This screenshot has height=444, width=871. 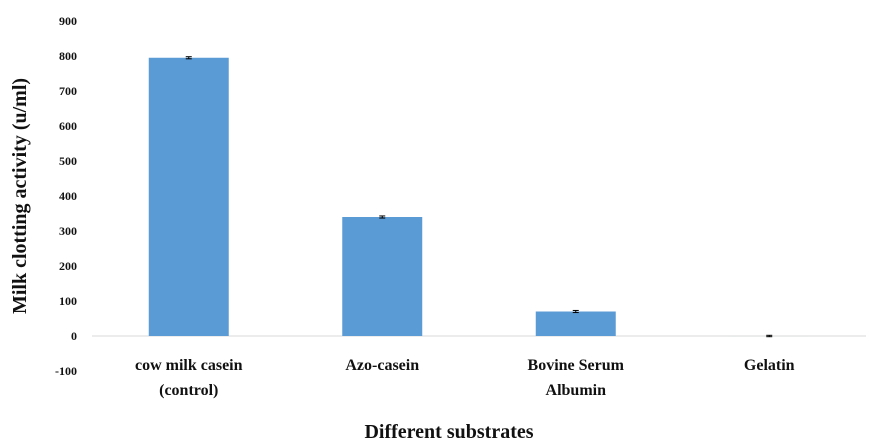 I want to click on y-tick-label: 0, so click(x=74, y=336).